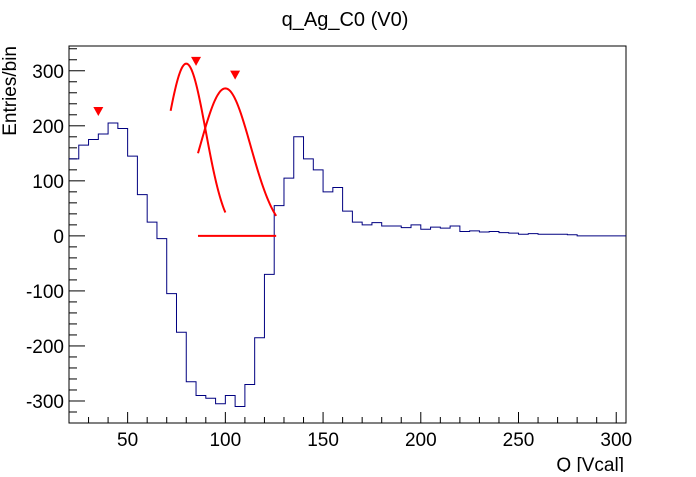 The width and height of the screenshot is (696, 477). I want to click on x-tick-label: 50, so click(127, 440).